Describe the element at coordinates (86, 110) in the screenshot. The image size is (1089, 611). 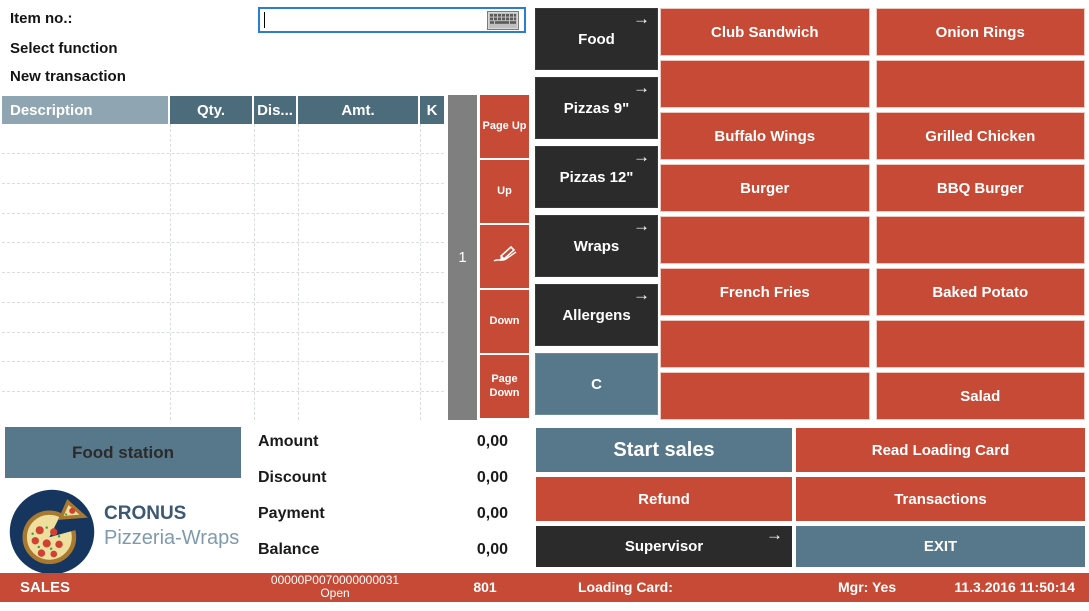
I see `column-header-description: Description` at that location.